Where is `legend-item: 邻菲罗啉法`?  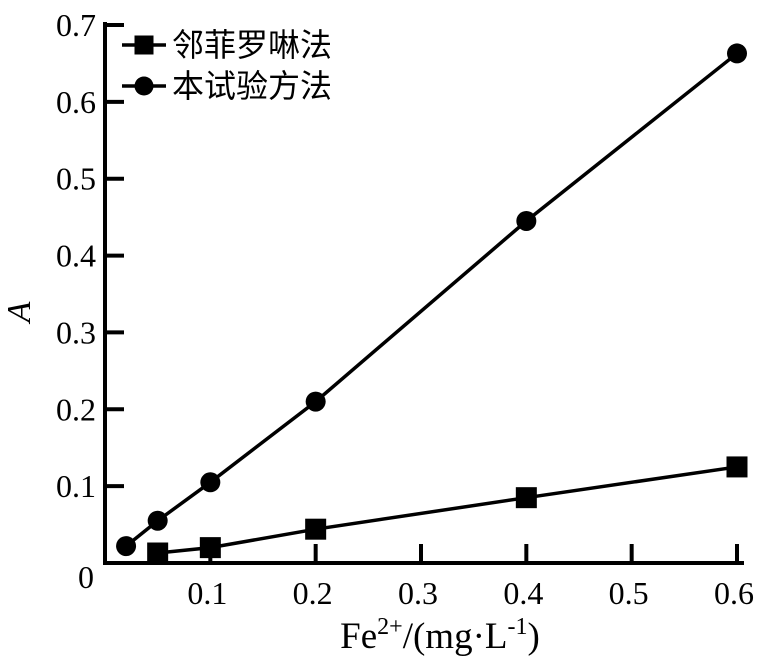
legend-item: 邻菲罗啉法 is located at coordinates (227, 45).